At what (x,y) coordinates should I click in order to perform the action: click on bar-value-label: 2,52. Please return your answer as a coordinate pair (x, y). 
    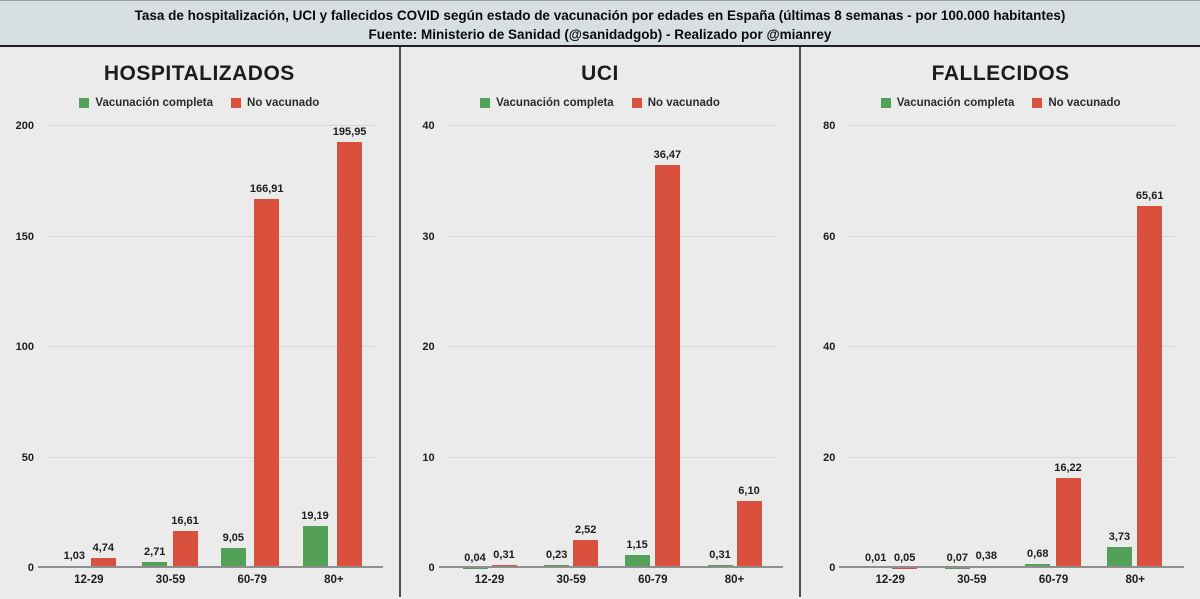
    Looking at the image, I should click on (585, 530).